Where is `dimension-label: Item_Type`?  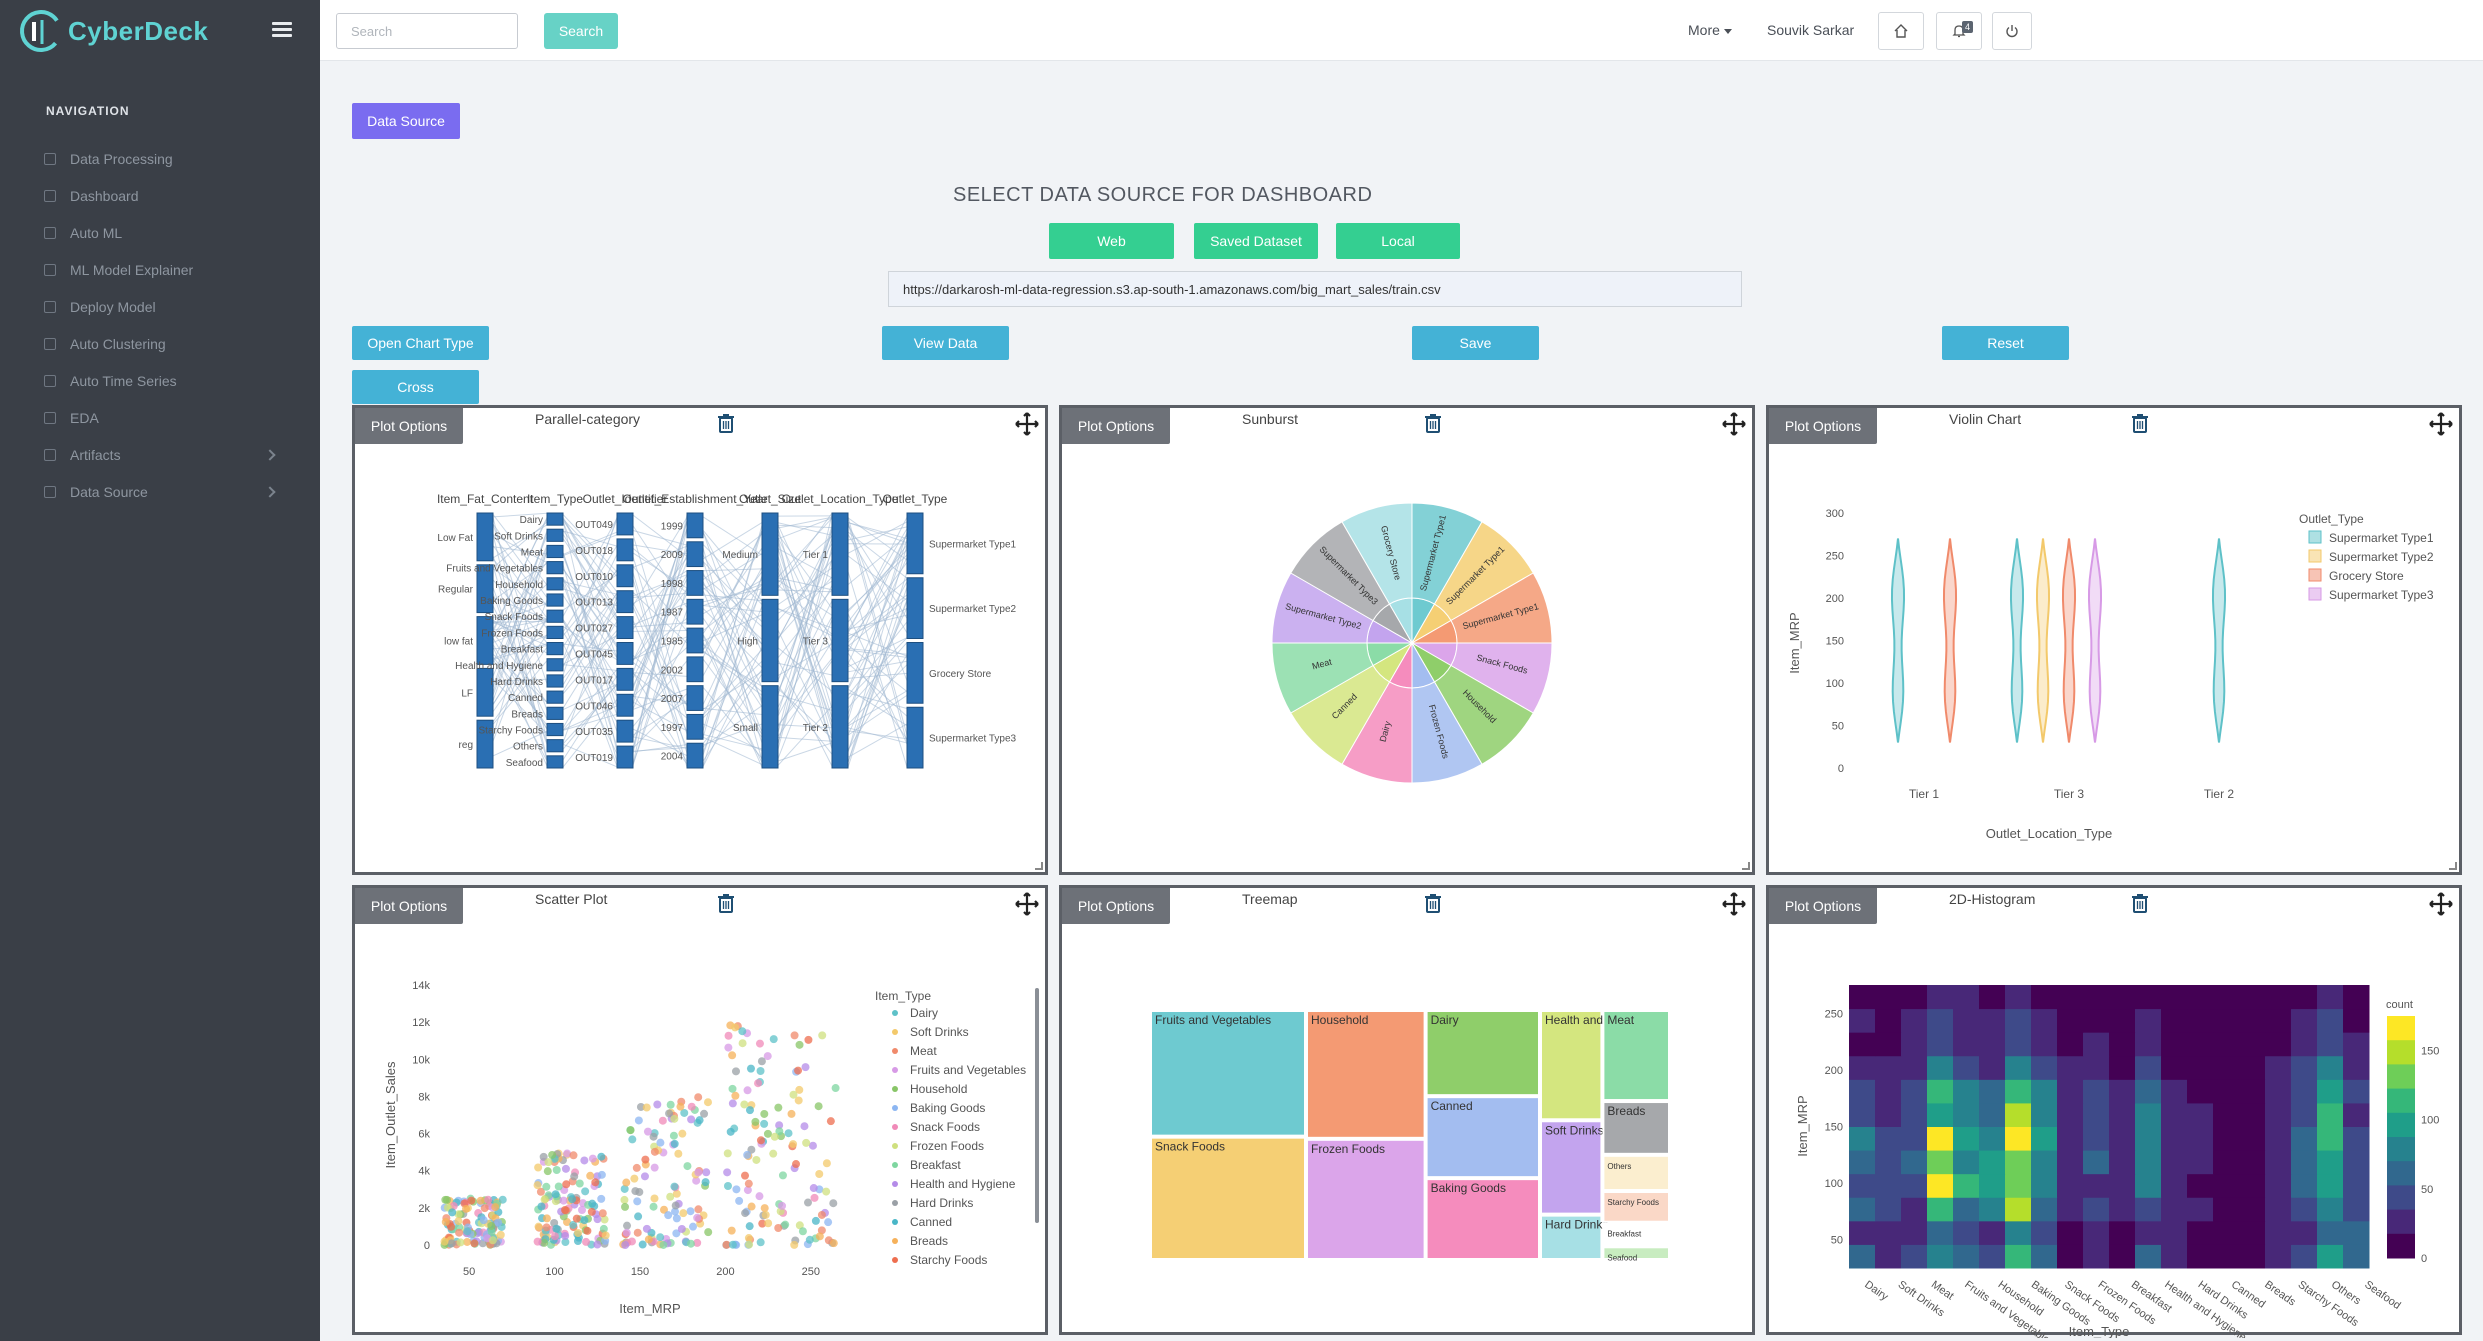
dimension-label: Item_Type is located at coordinates (555, 499).